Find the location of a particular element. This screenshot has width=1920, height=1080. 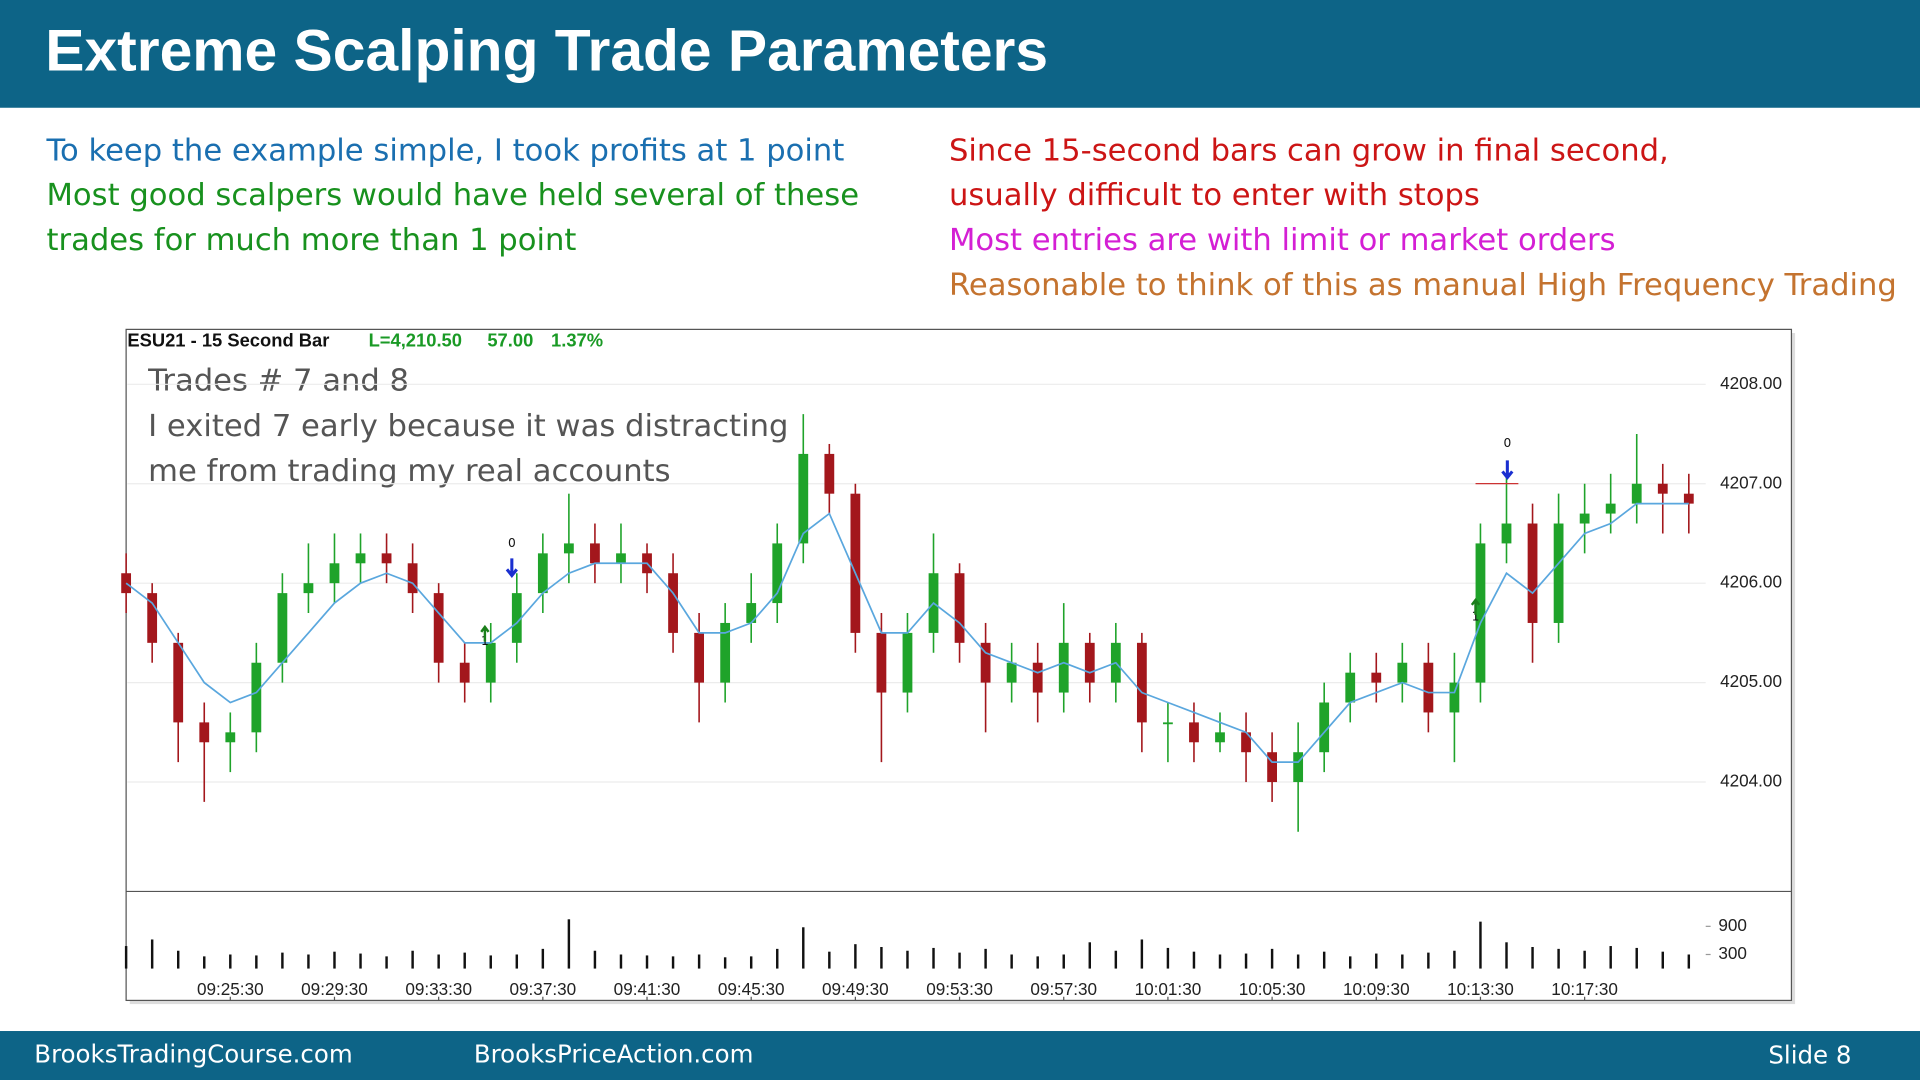

x-tick-label: 10:05:30 is located at coordinates (1272, 989).